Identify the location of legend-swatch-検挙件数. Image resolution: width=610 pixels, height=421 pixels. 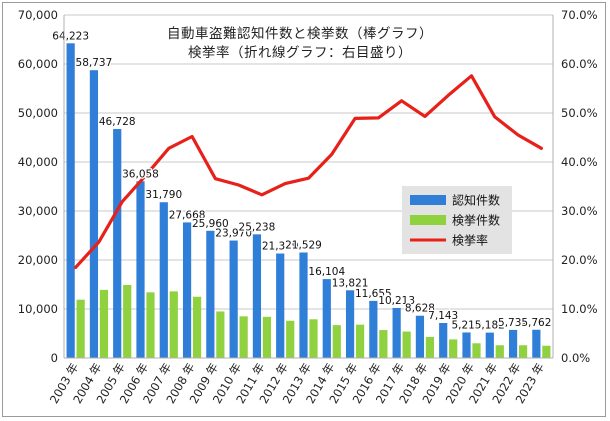
(428, 220).